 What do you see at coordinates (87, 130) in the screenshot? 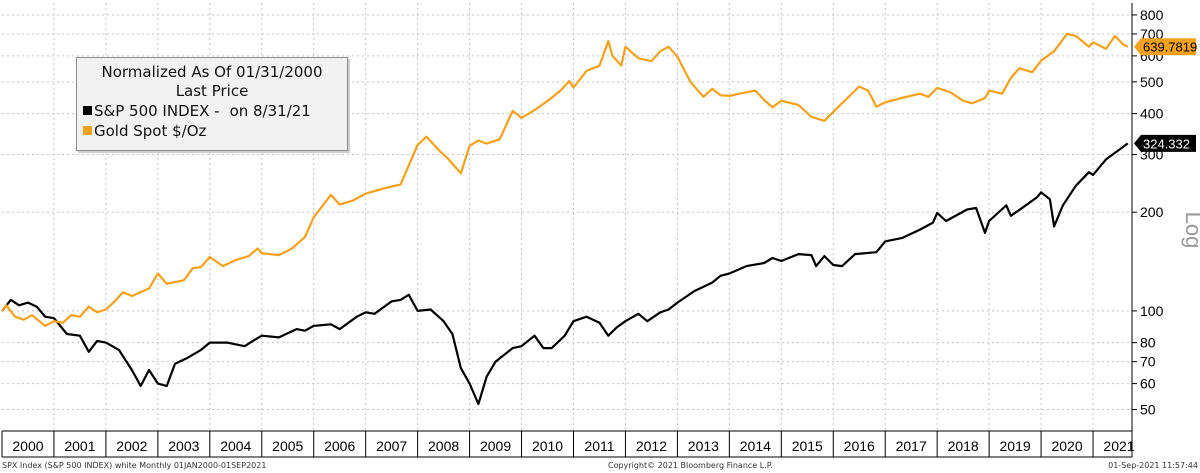
I see `legend-swatch-gold` at bounding box center [87, 130].